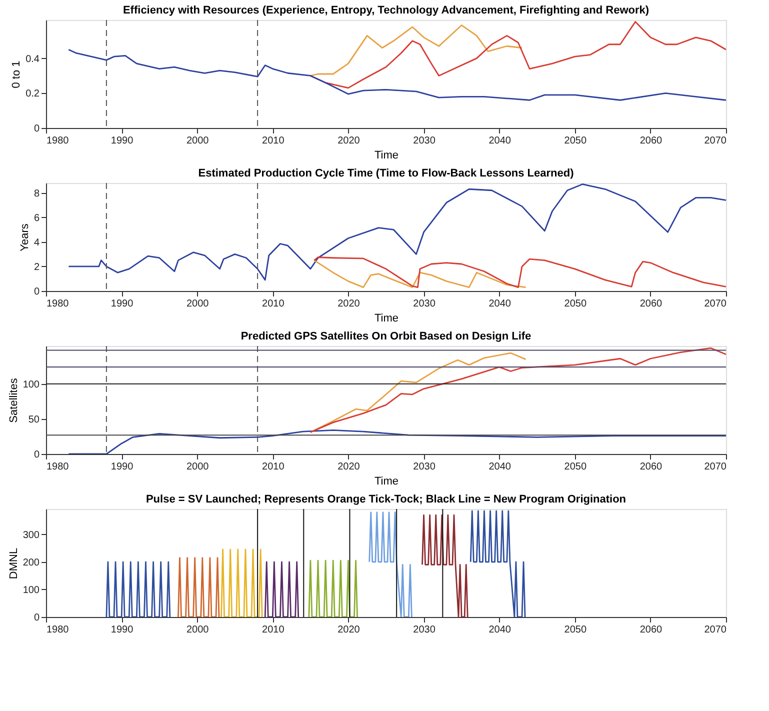  What do you see at coordinates (14, 400) in the screenshot?
I see `y-axis-title: Satellites` at bounding box center [14, 400].